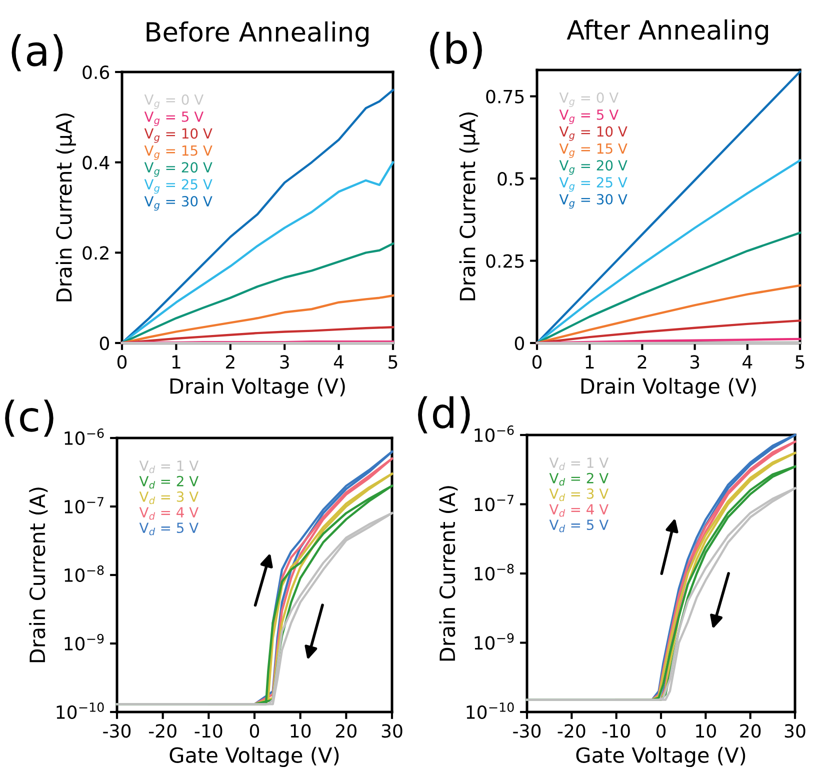 The width and height of the screenshot is (816, 777). What do you see at coordinates (96, 163) in the screenshot?
I see `y-tick-label: 0.4` at bounding box center [96, 163].